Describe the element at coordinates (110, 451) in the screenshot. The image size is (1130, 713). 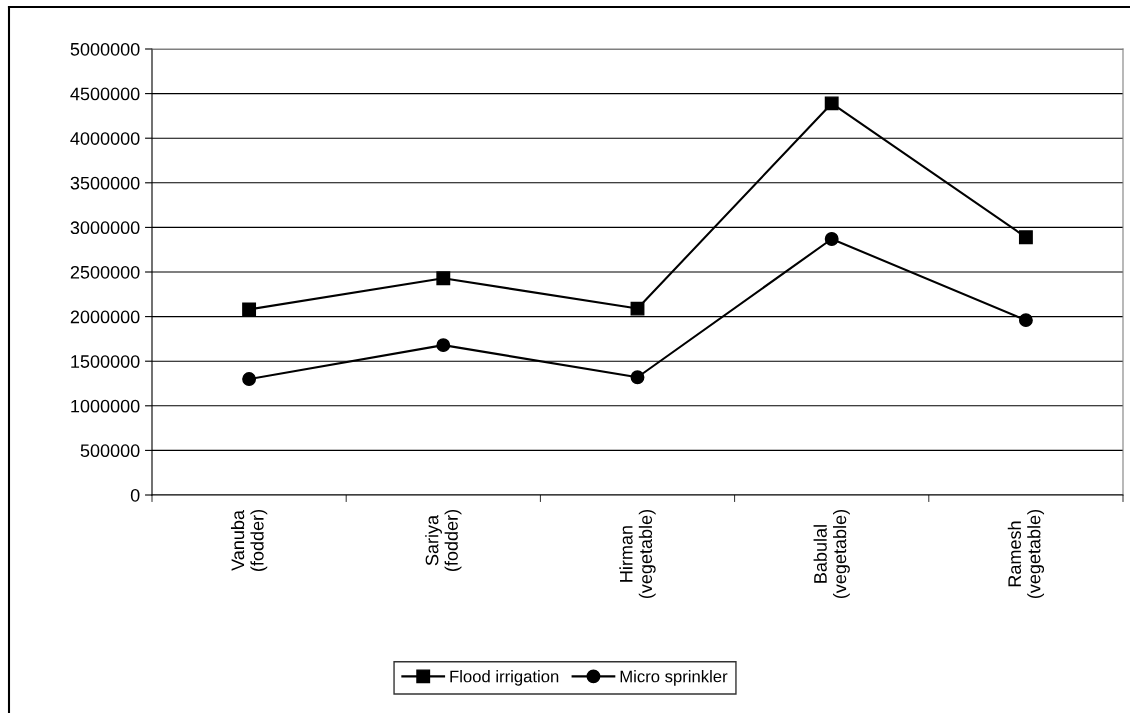
I see `y-tick-label: 500000` at that location.